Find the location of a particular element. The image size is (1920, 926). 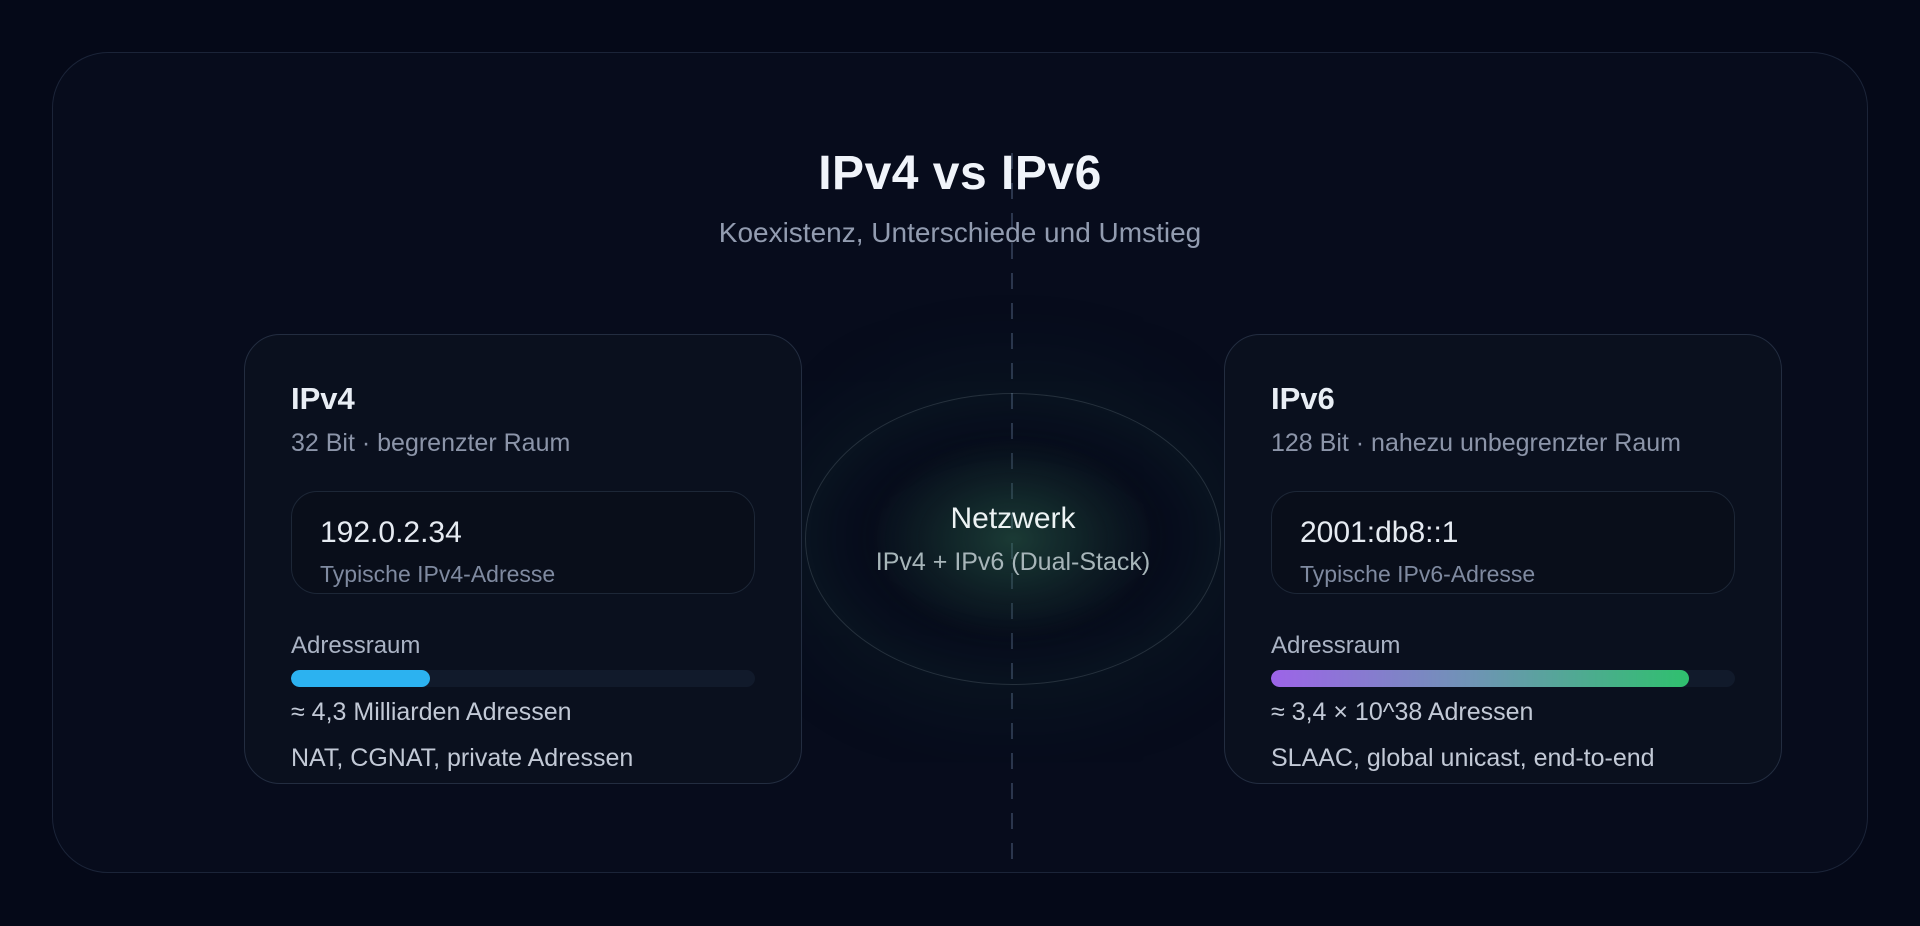

ipv4-bar-label: Adressraum is located at coordinates (356, 645).